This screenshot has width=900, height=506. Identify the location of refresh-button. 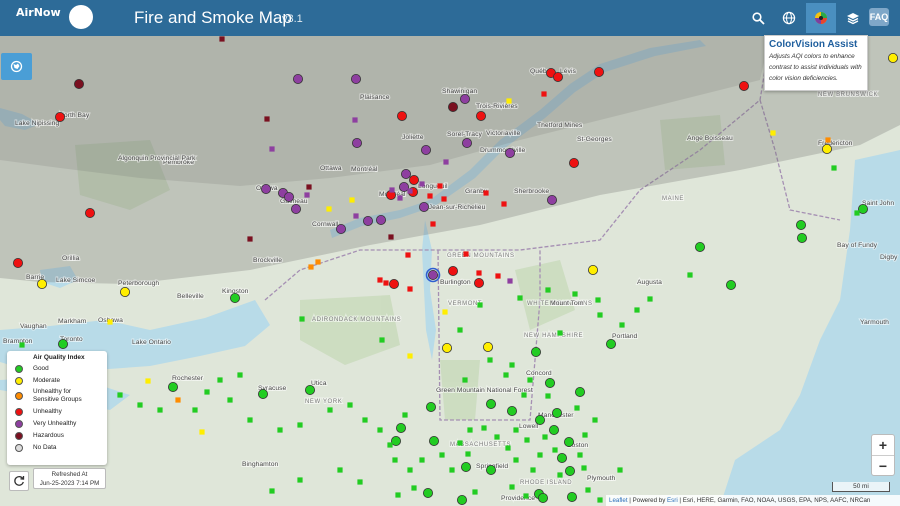
(19, 481).